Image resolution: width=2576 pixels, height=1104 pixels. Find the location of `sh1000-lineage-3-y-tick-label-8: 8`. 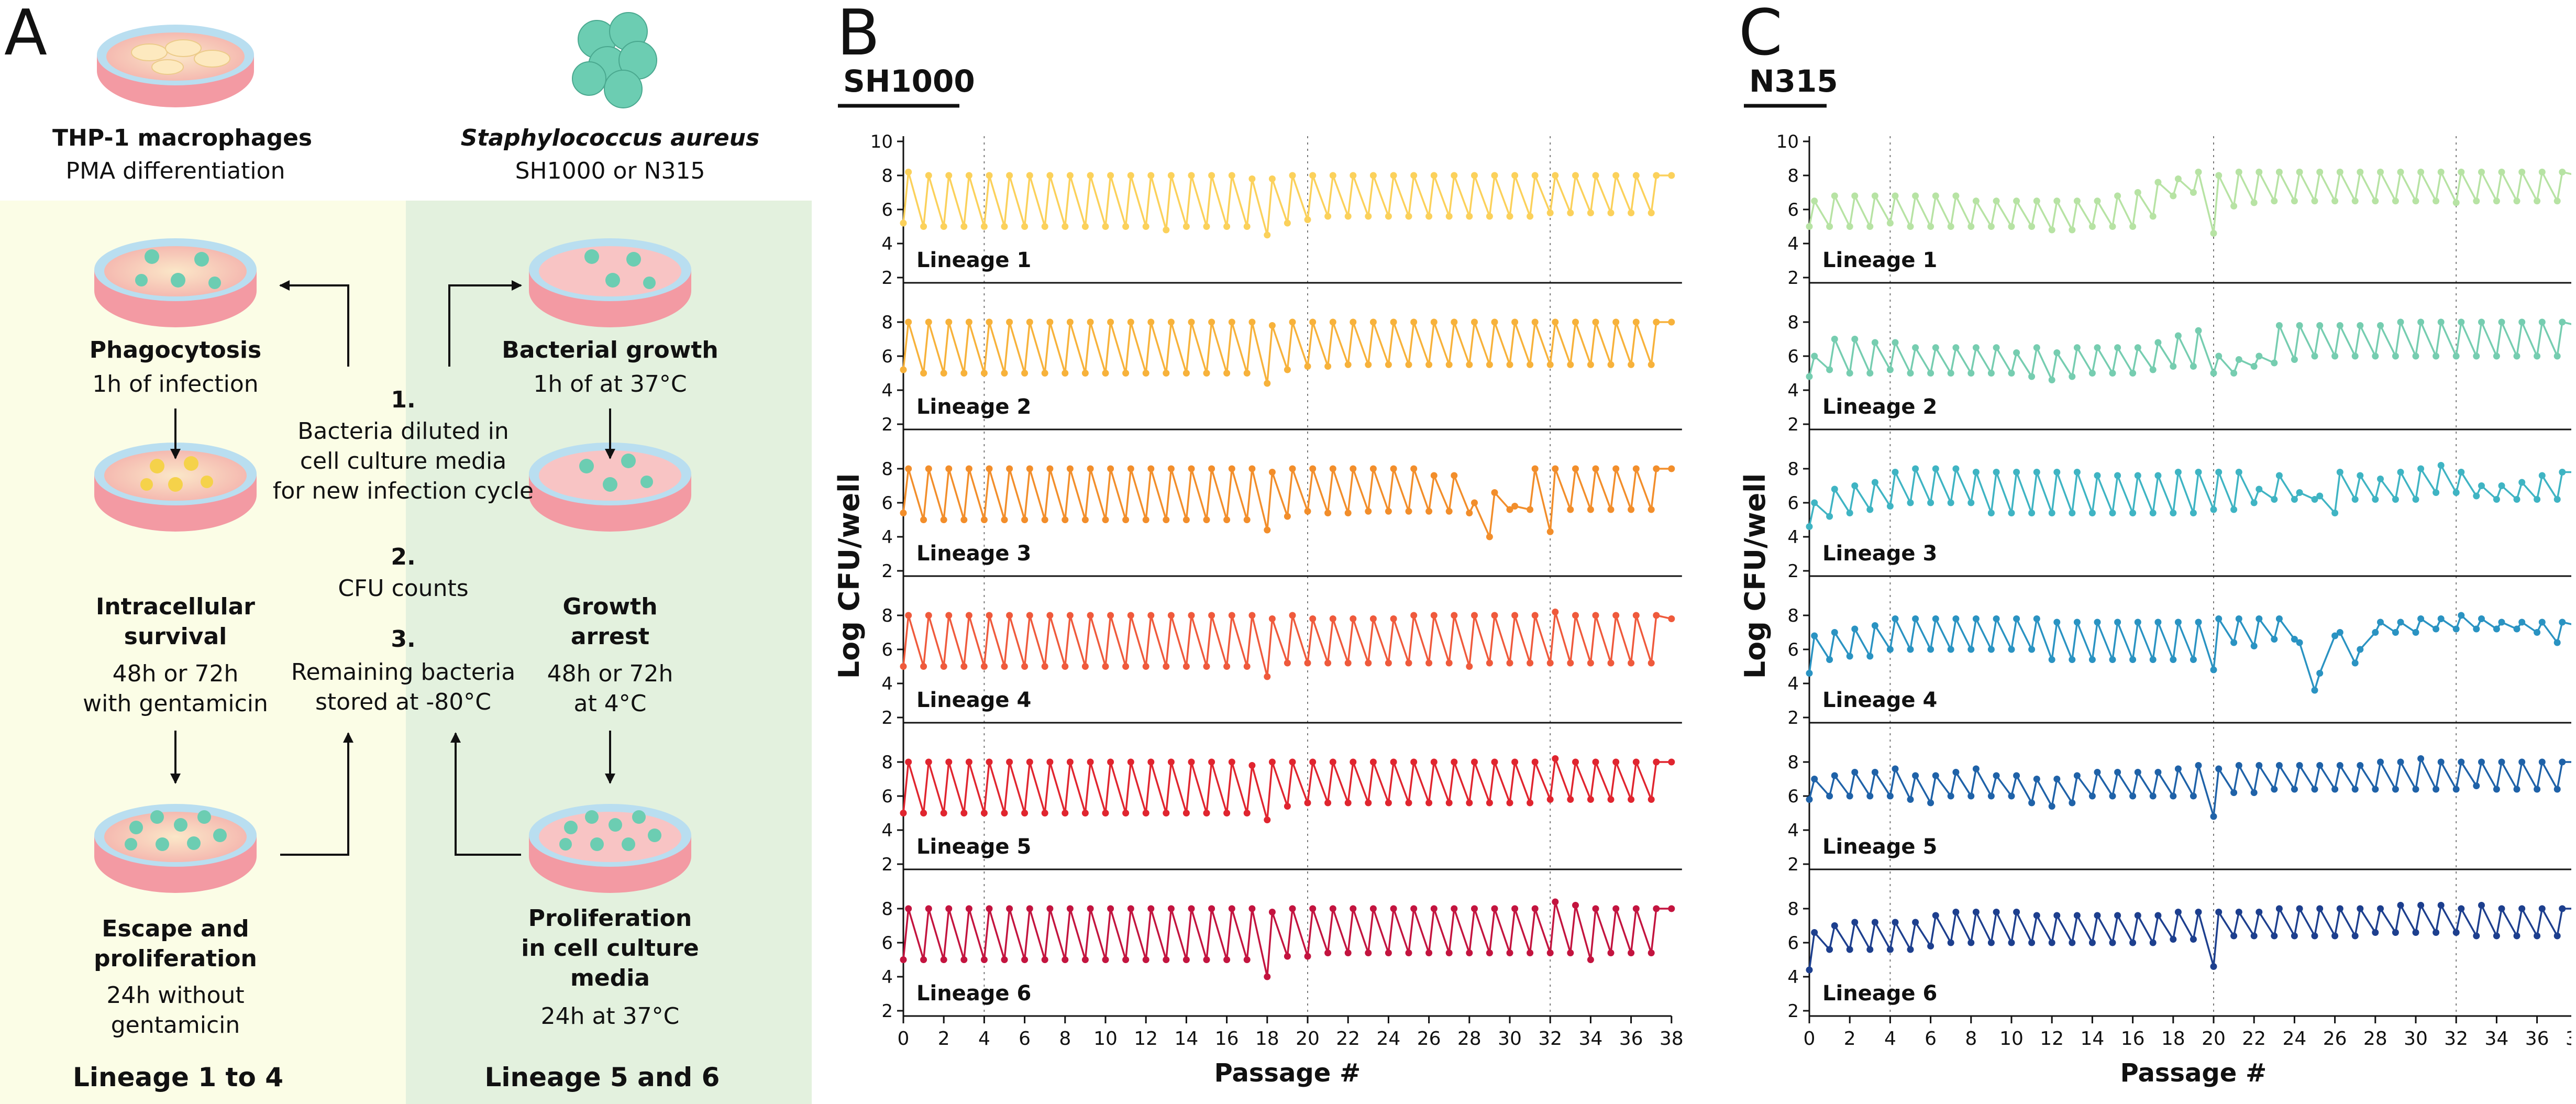

sh1000-lineage-3-y-tick-label-8: 8 is located at coordinates (887, 469).